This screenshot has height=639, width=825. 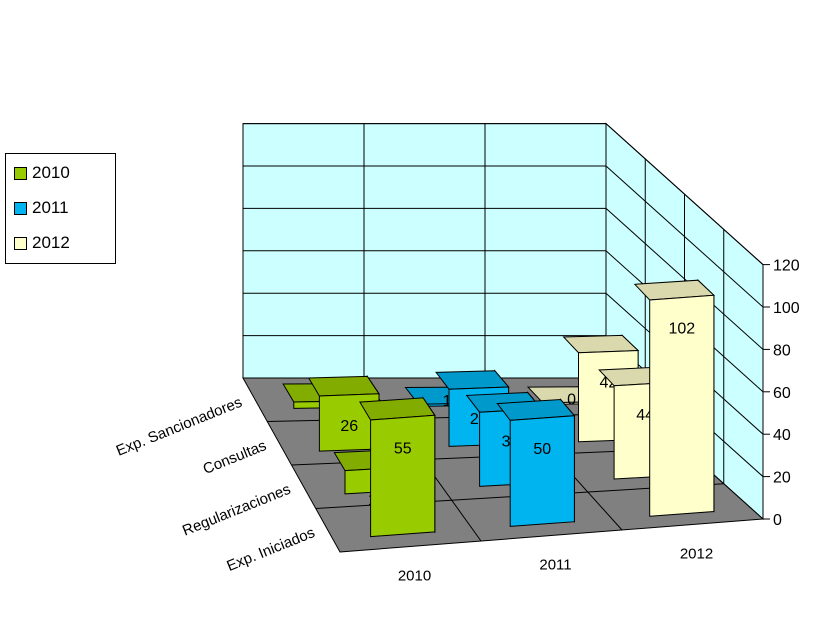 What do you see at coordinates (414, 576) in the screenshot?
I see `x-tick-label: 2010` at bounding box center [414, 576].